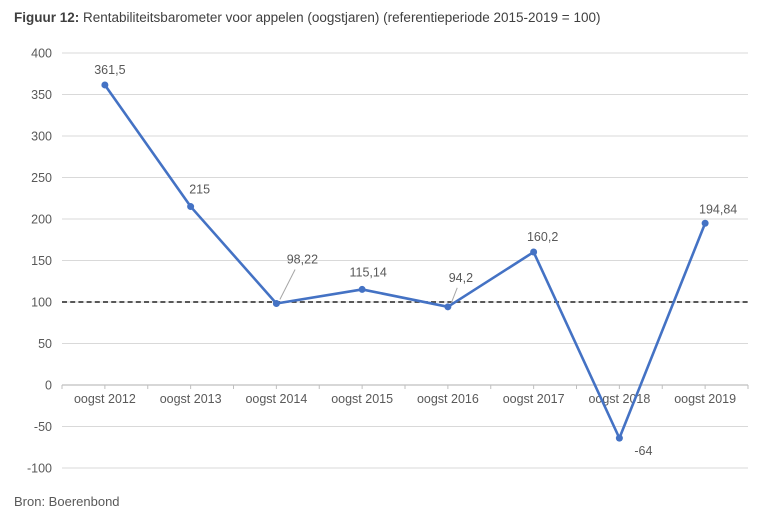 Image resolution: width=769 pixels, height=530 pixels. What do you see at coordinates (362, 399) in the screenshot?
I see `x-axis-tick-label: oogst 2015` at bounding box center [362, 399].